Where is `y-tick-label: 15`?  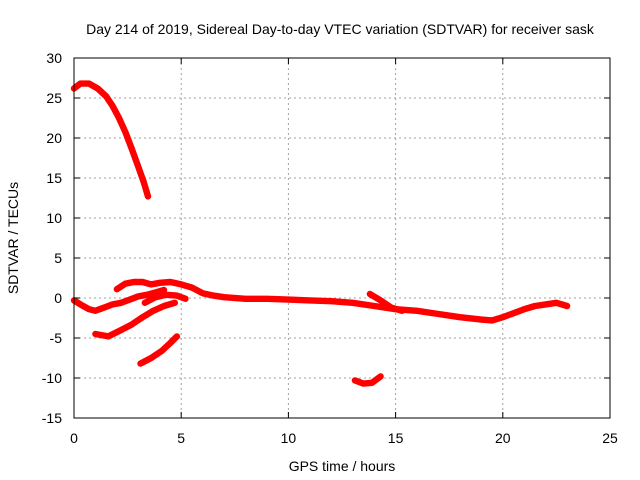
y-tick-label: 15 is located at coordinates (54, 178).